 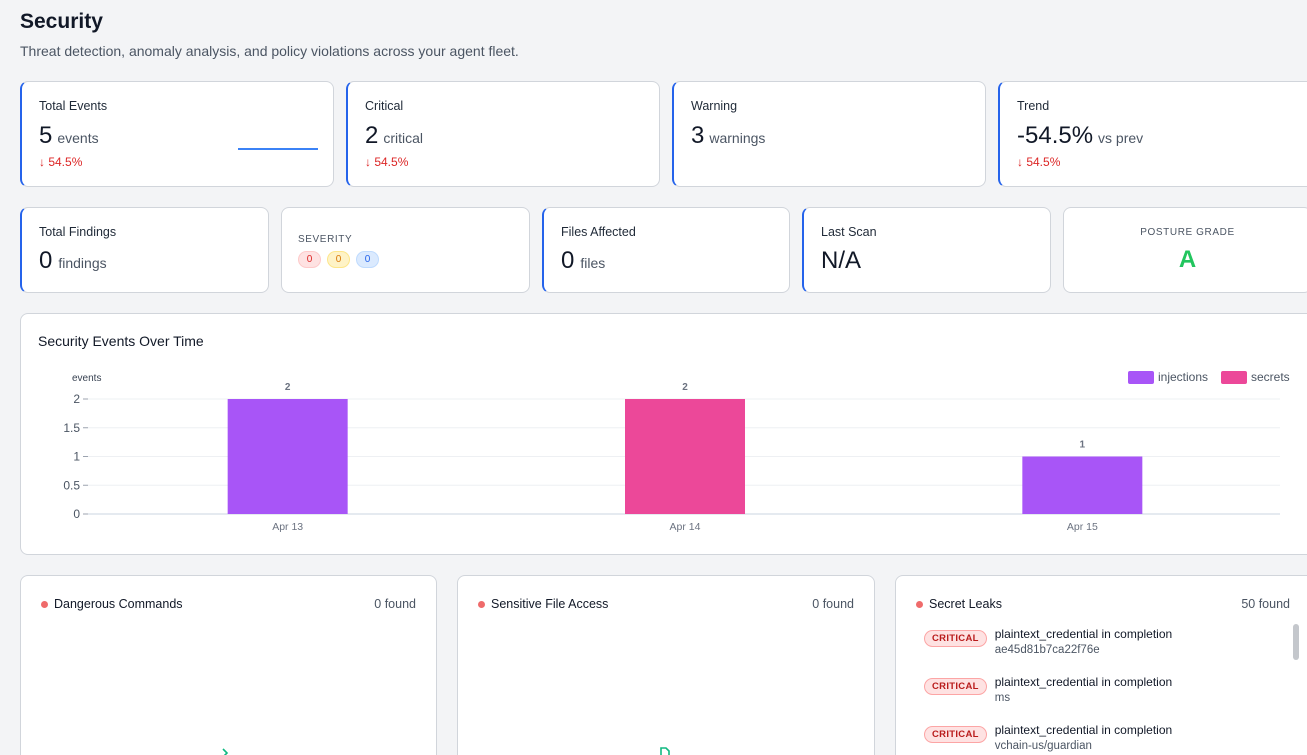 I want to click on y-tick-label: 1, so click(x=76, y=457).